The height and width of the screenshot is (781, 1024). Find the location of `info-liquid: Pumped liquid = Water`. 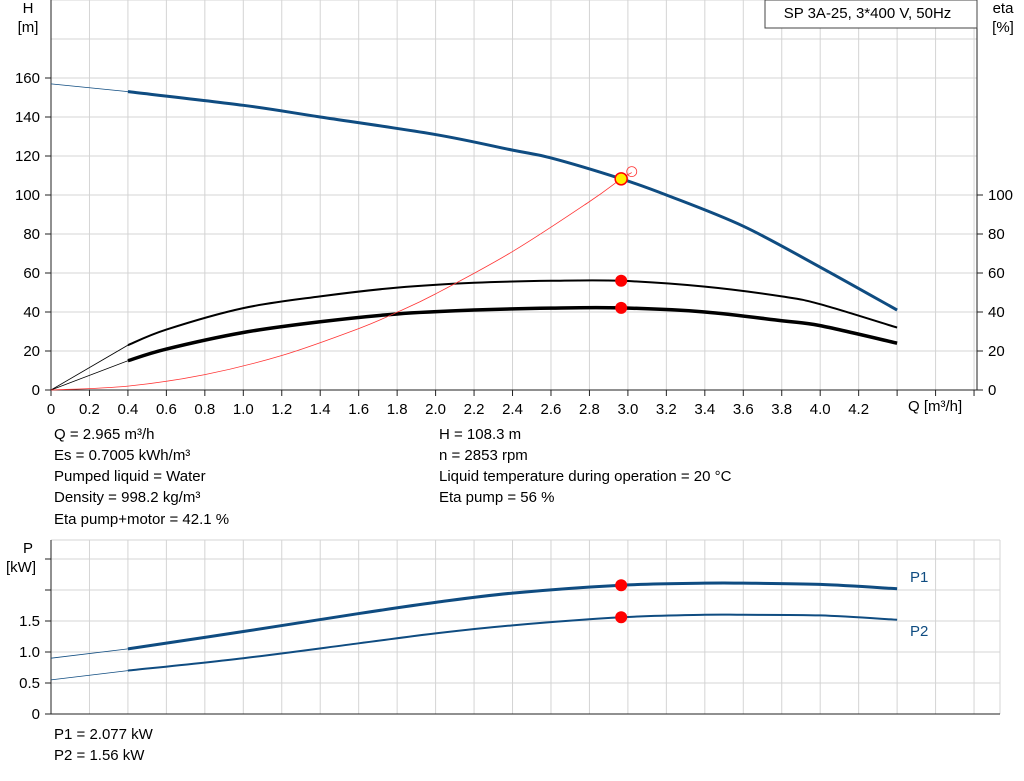

info-liquid: Pumped liquid = Water is located at coordinates (130, 476).